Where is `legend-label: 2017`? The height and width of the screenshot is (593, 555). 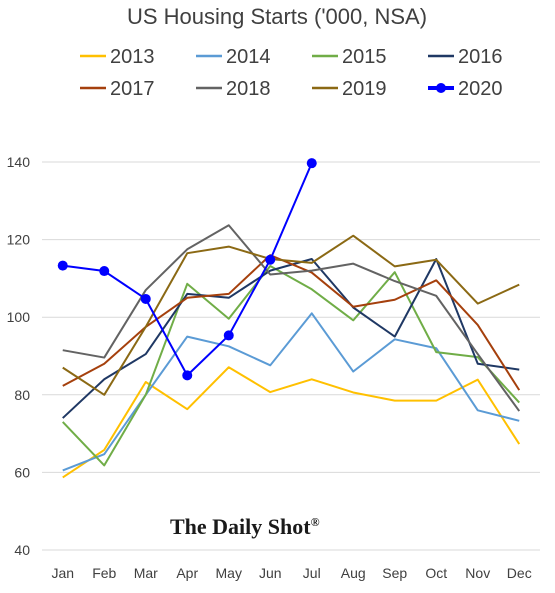
legend-label: 2017 is located at coordinates (132, 89).